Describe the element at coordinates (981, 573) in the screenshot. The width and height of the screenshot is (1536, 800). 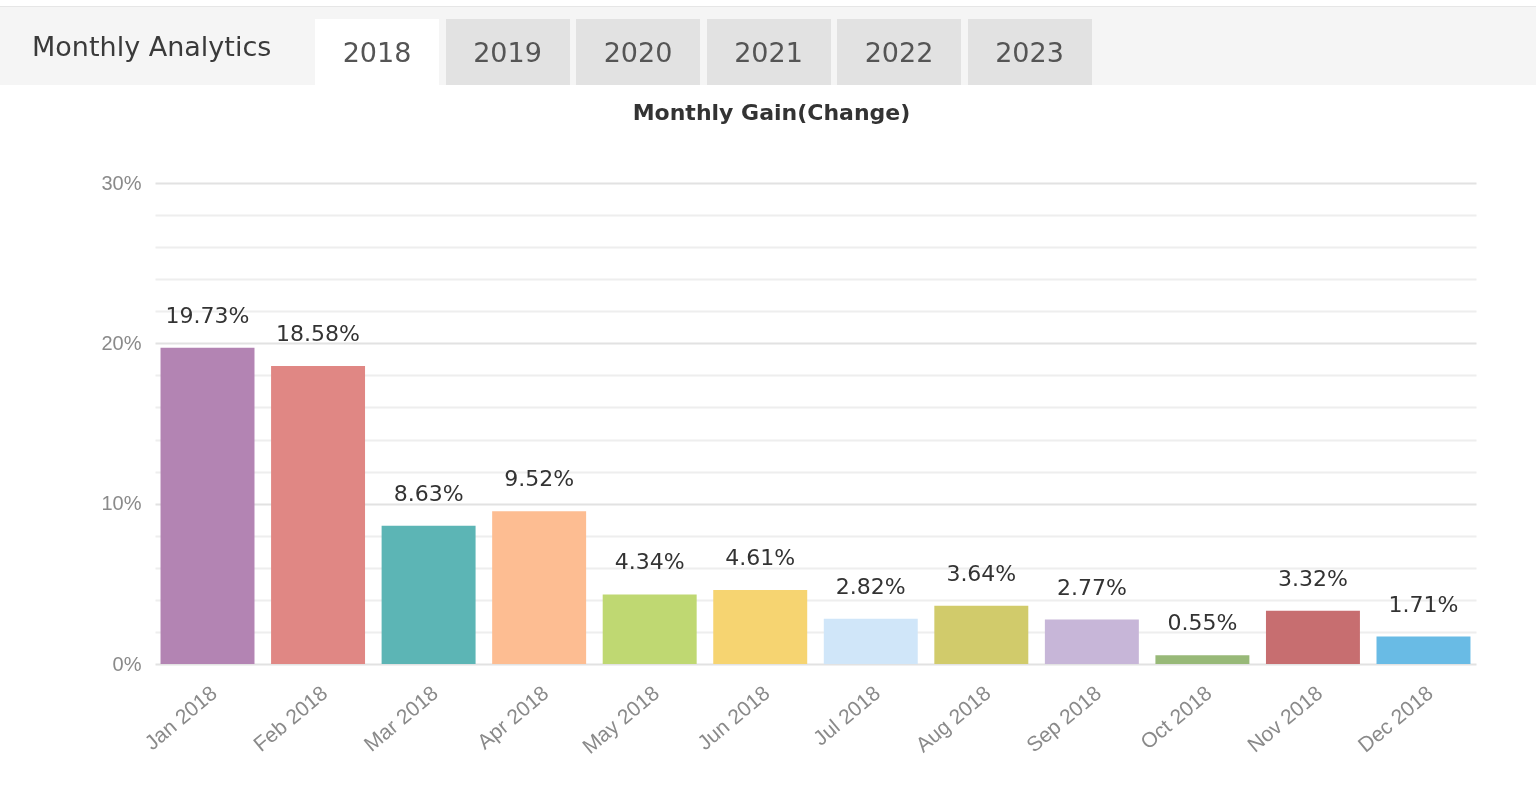
I see `data-label: 3.64%` at that location.